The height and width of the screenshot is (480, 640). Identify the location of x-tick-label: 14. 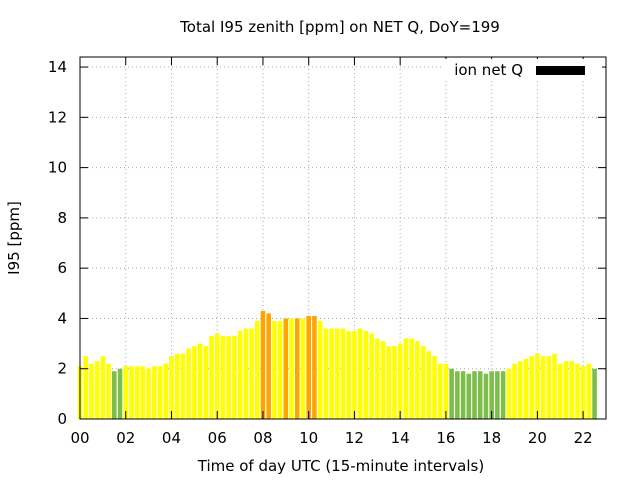
(400, 438).